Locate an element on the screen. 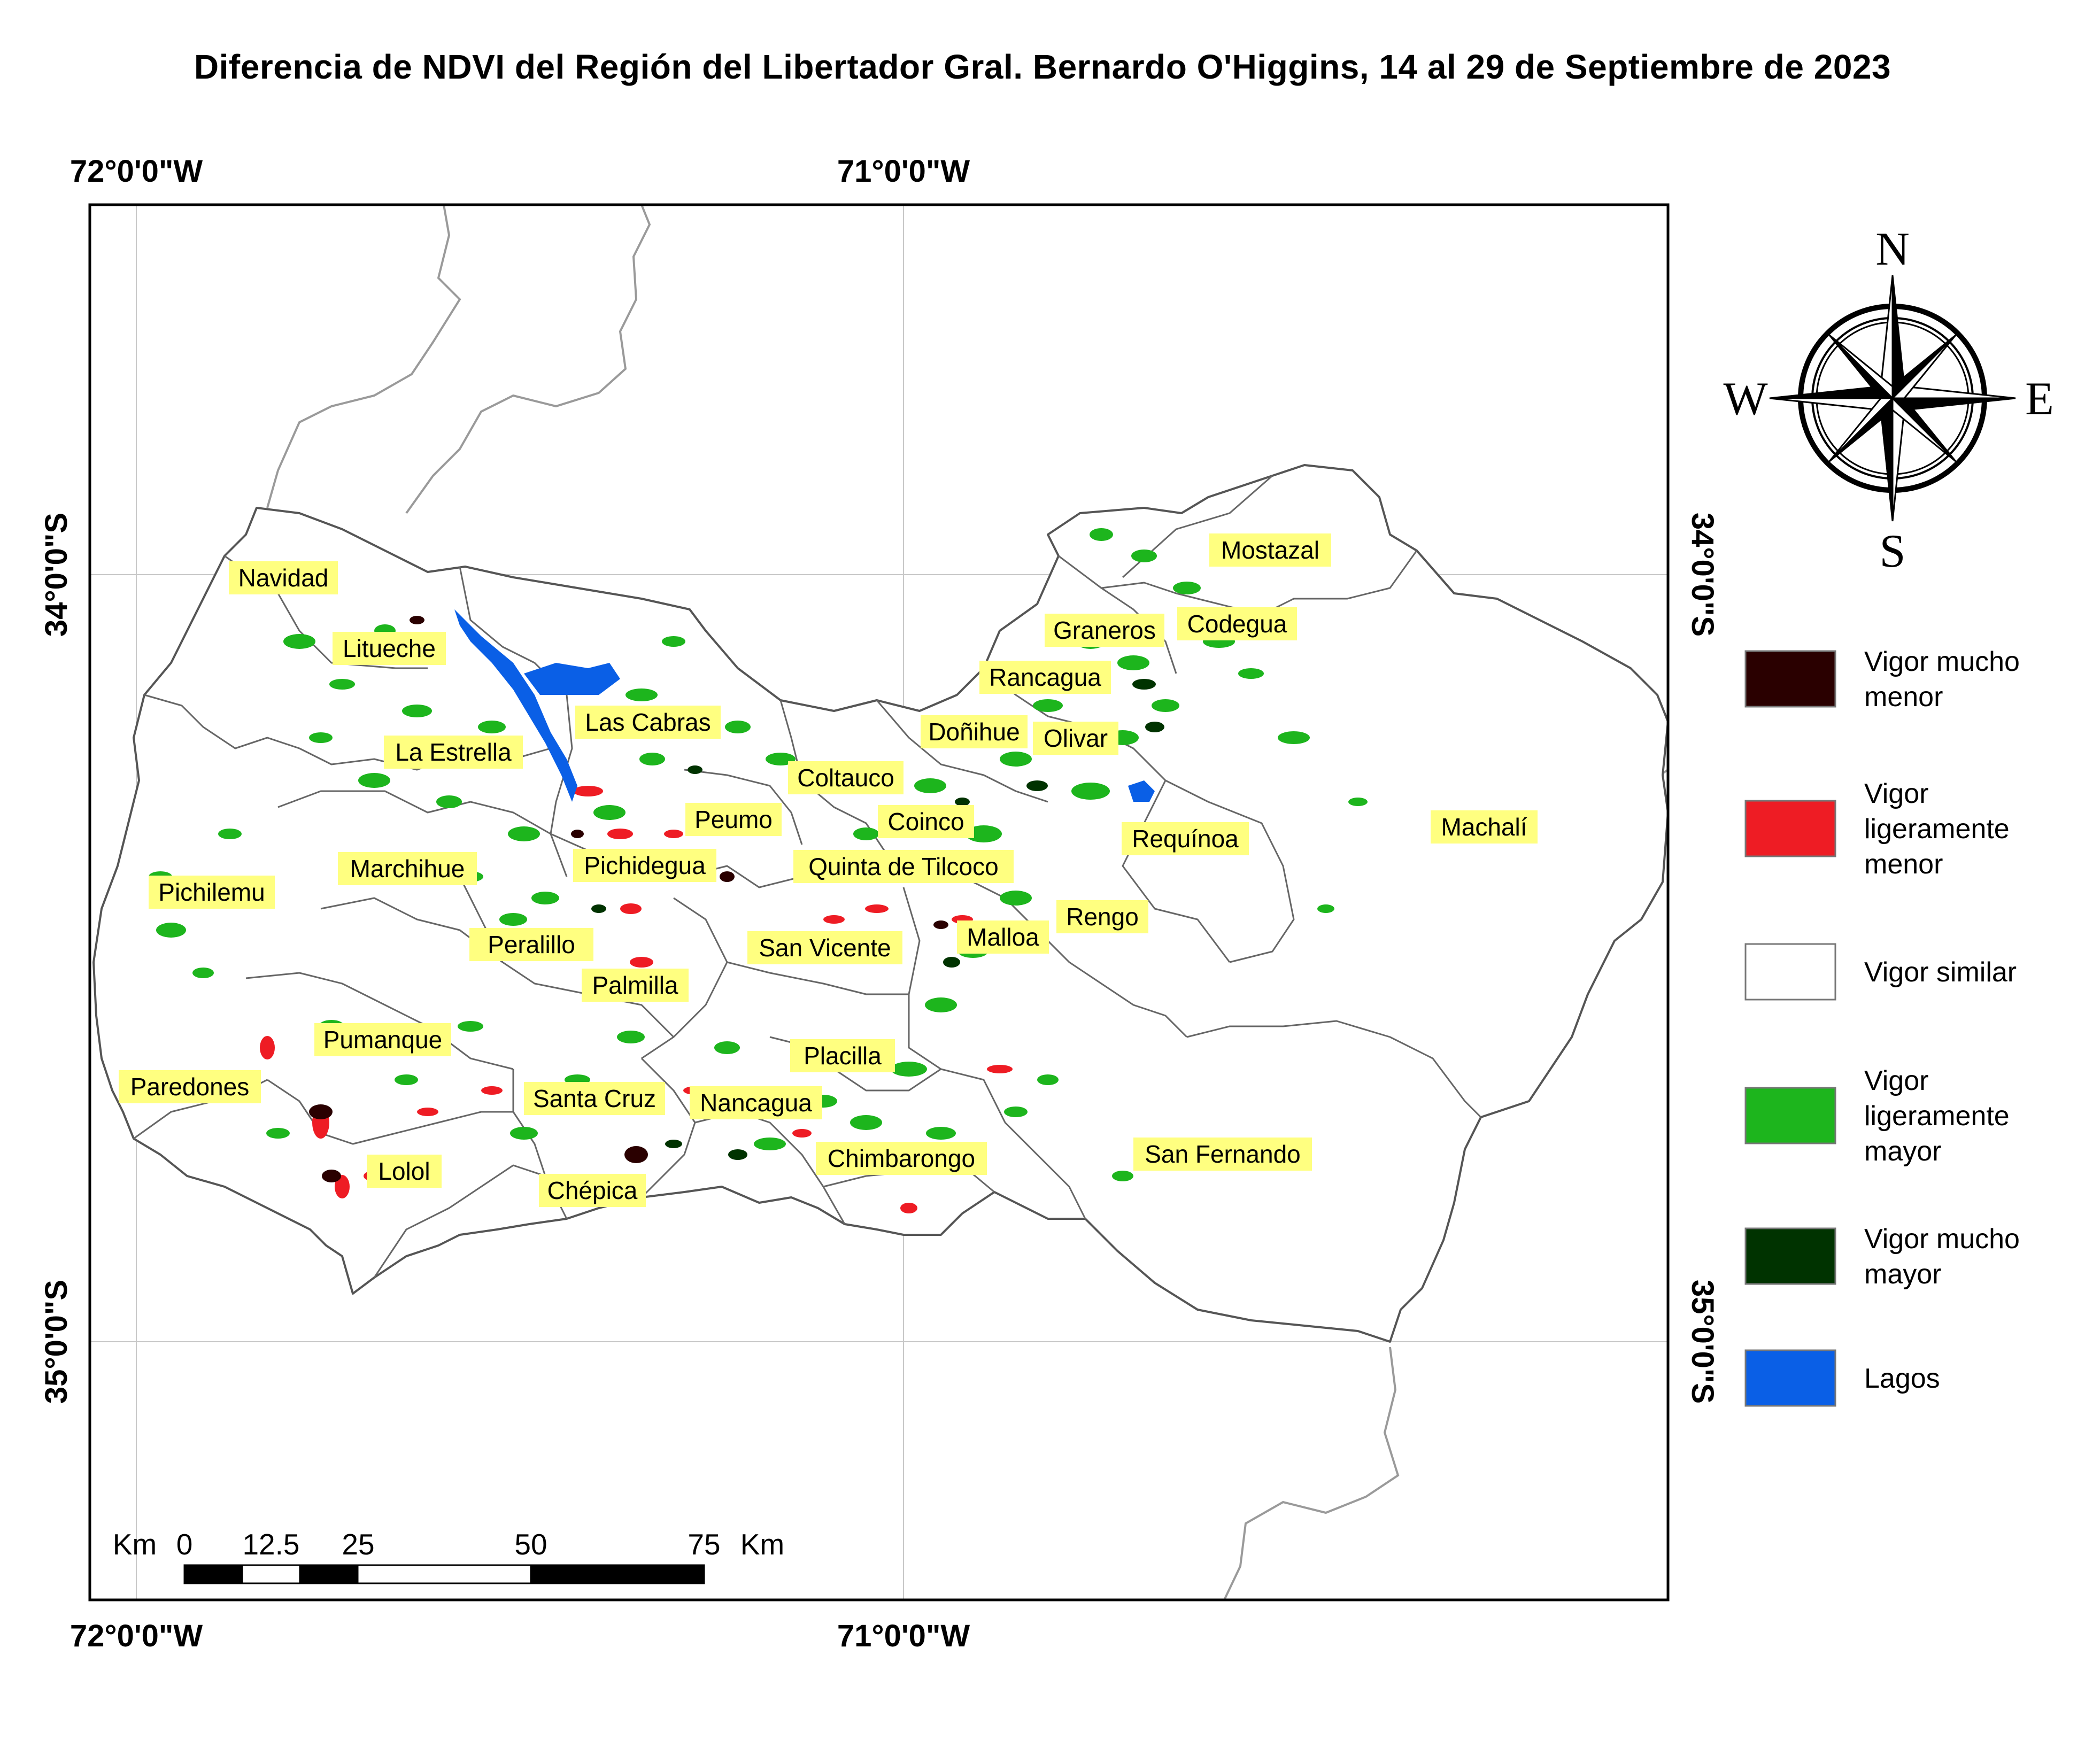  coord-lat-north-right: 34°0'0"S is located at coordinates (1702, 575).